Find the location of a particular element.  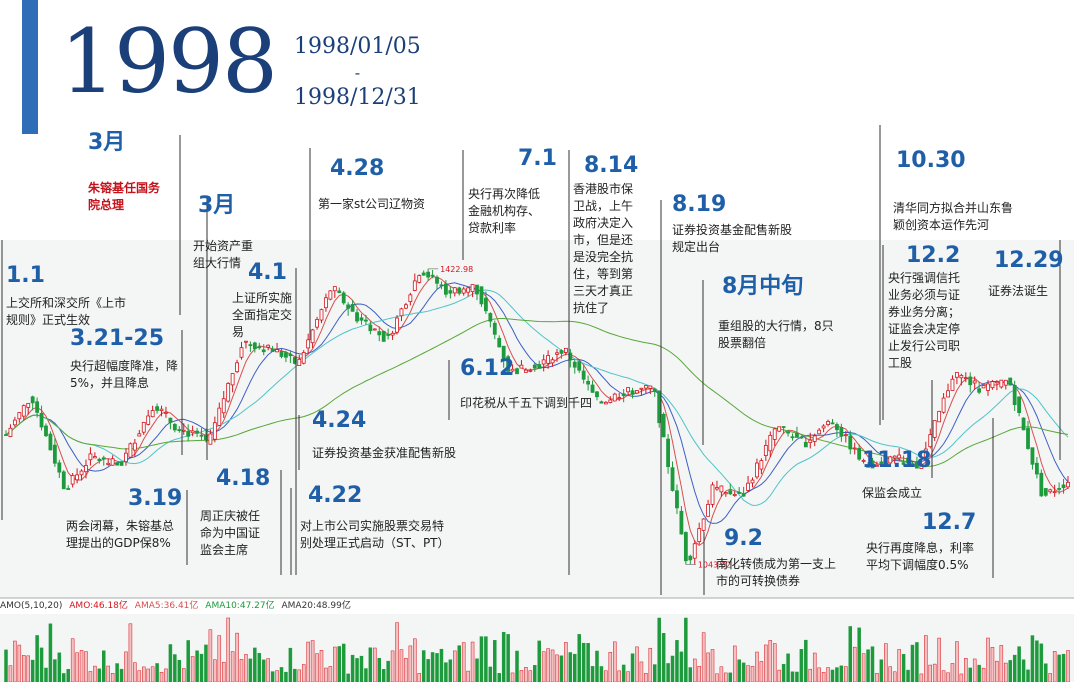

annotation-text: 开始资产重 组大行情 is located at coordinates (223, 255).